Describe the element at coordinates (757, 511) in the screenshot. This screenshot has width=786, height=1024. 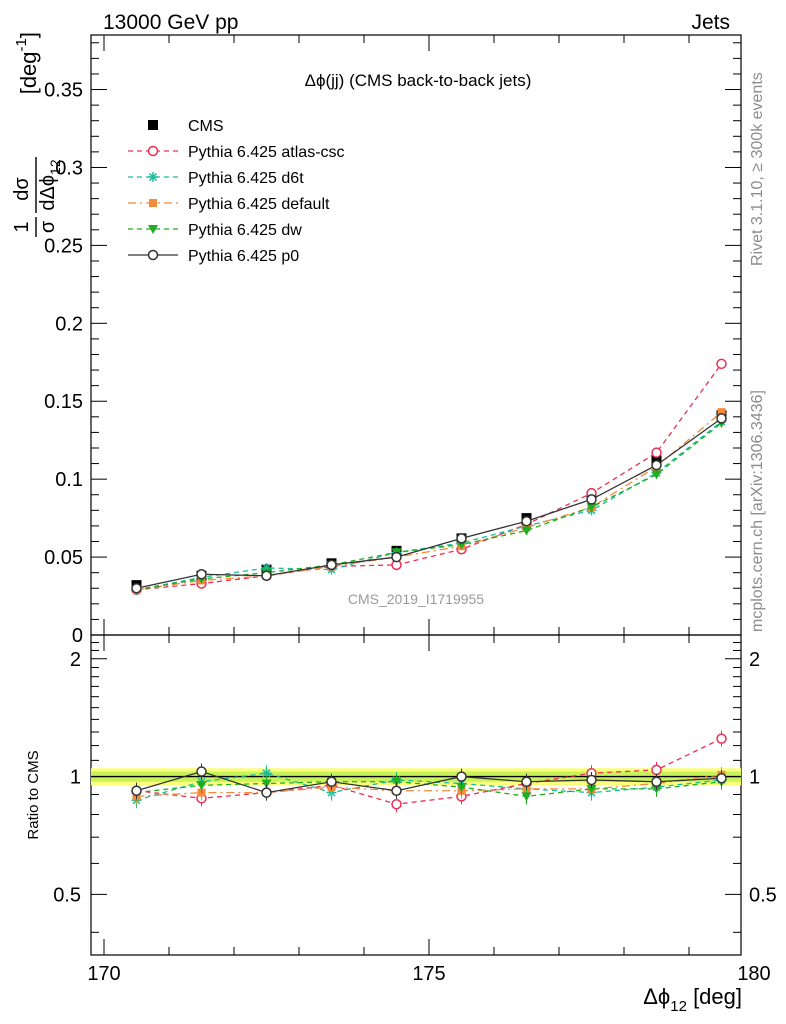
I see `mcplots-label: mcplots.cern.ch [arXiv:1306.3436]` at that location.